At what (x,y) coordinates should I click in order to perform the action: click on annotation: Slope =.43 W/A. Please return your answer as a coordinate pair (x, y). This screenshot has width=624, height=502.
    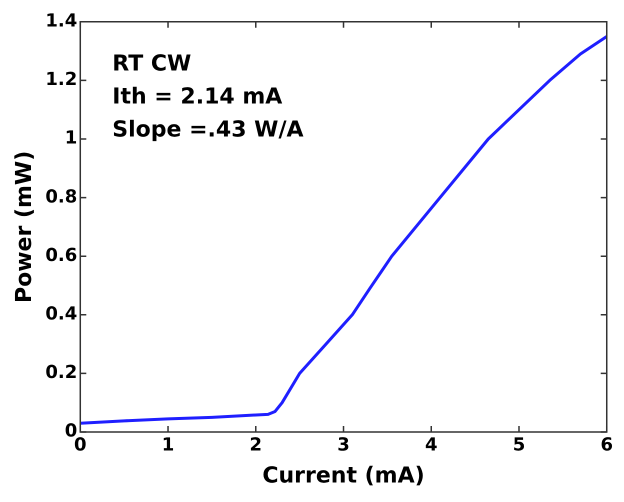
    Looking at the image, I should click on (208, 130).